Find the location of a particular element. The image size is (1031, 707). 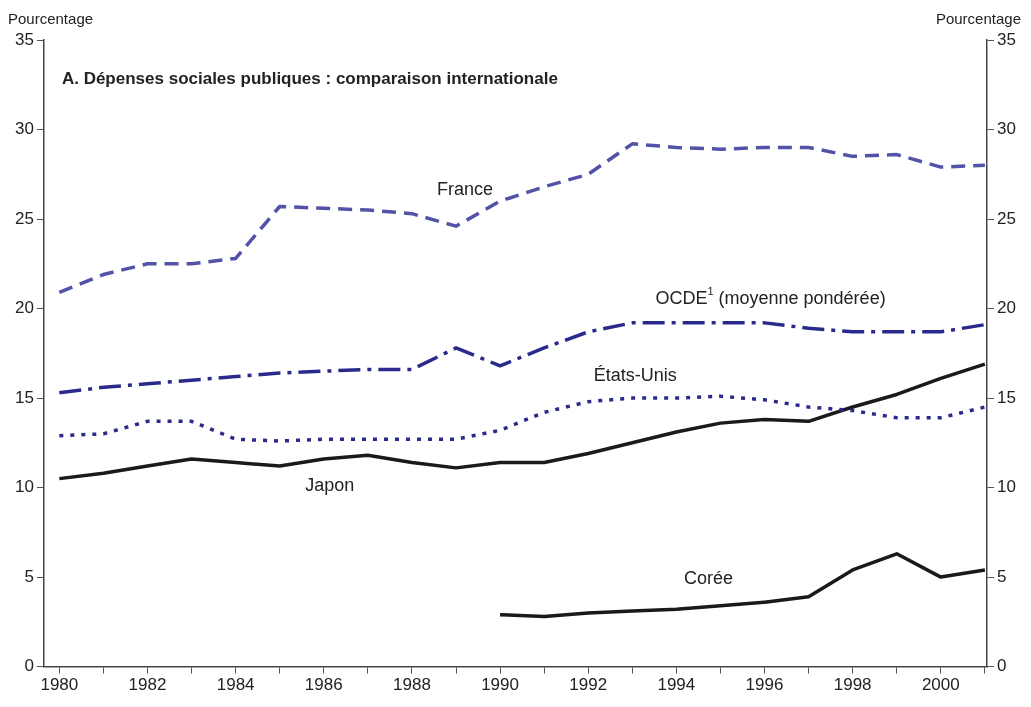

y2-tick-label: 35 is located at coordinates (1007, 39).